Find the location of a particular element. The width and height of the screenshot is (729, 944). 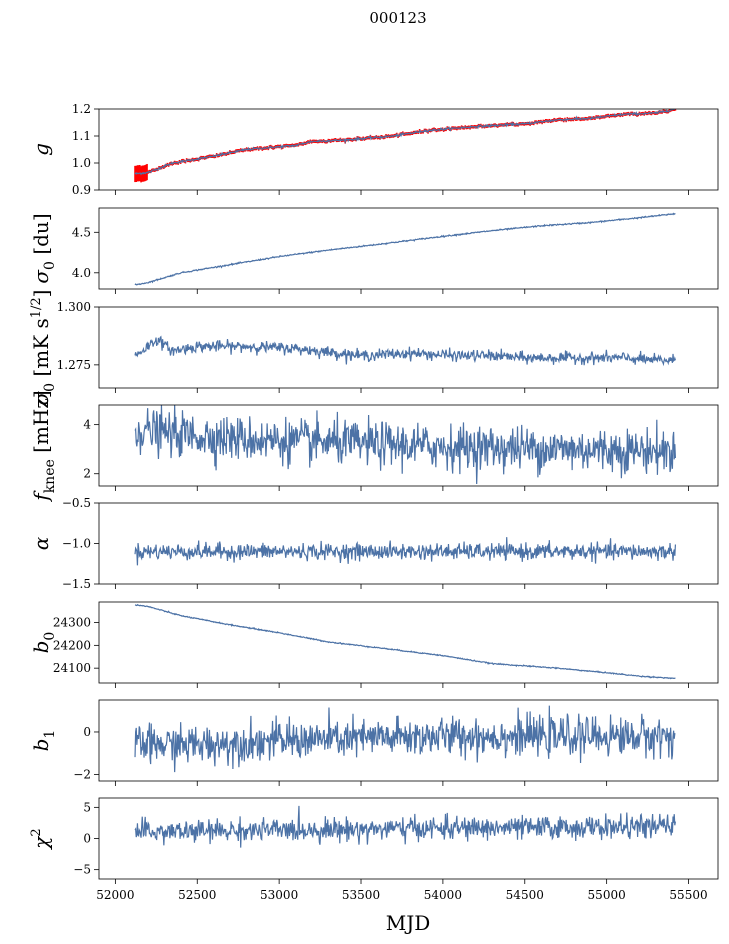

ylabel-sub: 1 is located at coordinates (50, 734).